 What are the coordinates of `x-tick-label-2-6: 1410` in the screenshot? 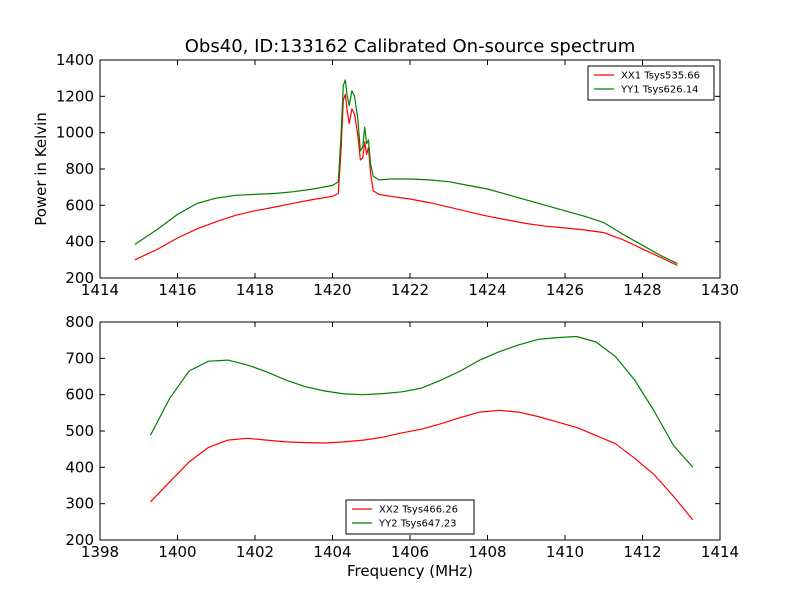 It's located at (565, 552).